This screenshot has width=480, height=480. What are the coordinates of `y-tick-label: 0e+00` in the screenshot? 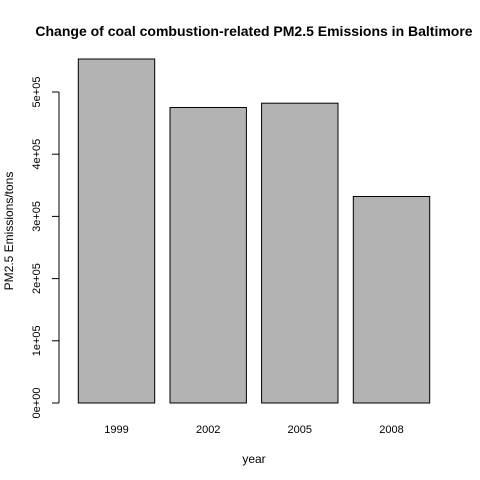 It's located at (37, 403).